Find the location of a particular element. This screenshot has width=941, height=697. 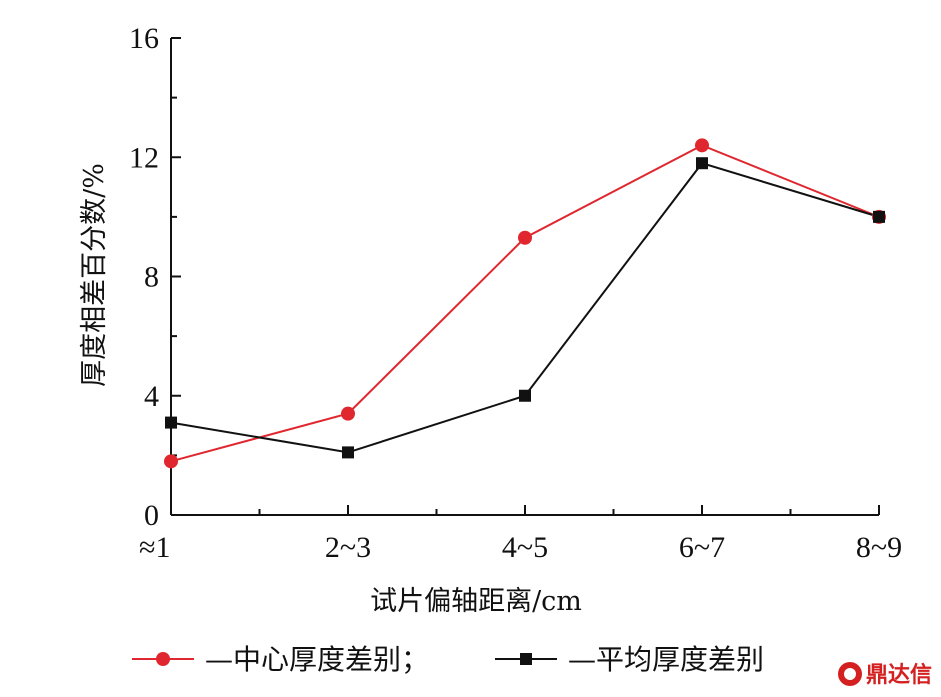

legend-label-average: —平均厚度差别 is located at coordinates (666, 659).